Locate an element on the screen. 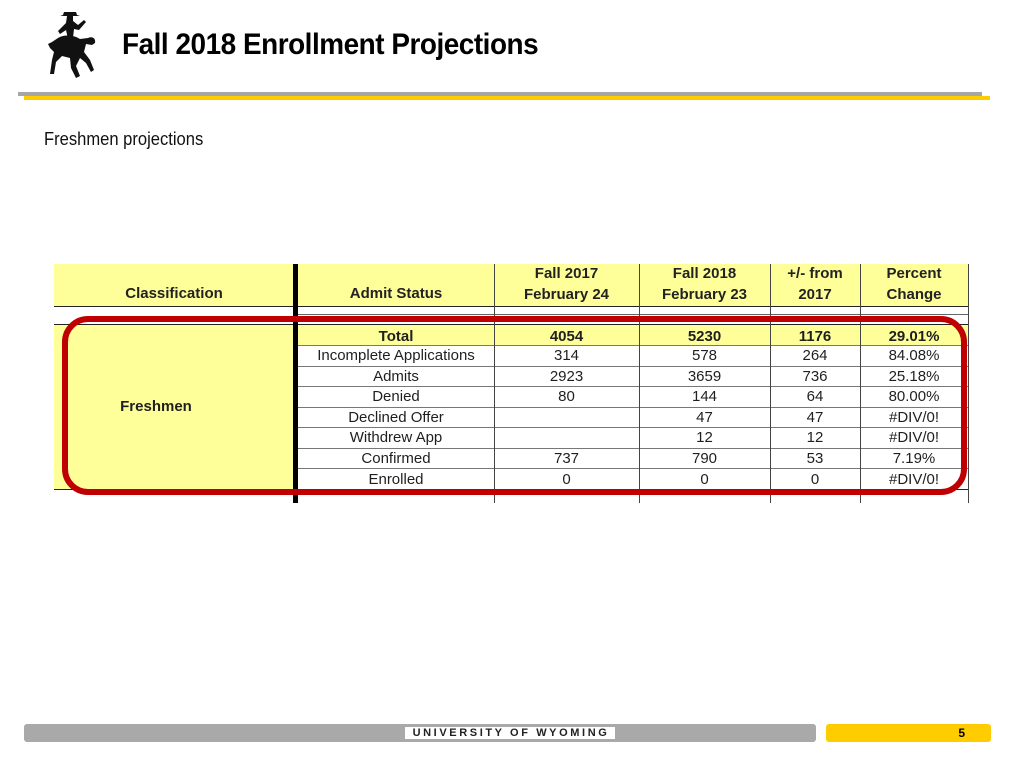  row-value-percent: 84.08% is located at coordinates (914, 355).